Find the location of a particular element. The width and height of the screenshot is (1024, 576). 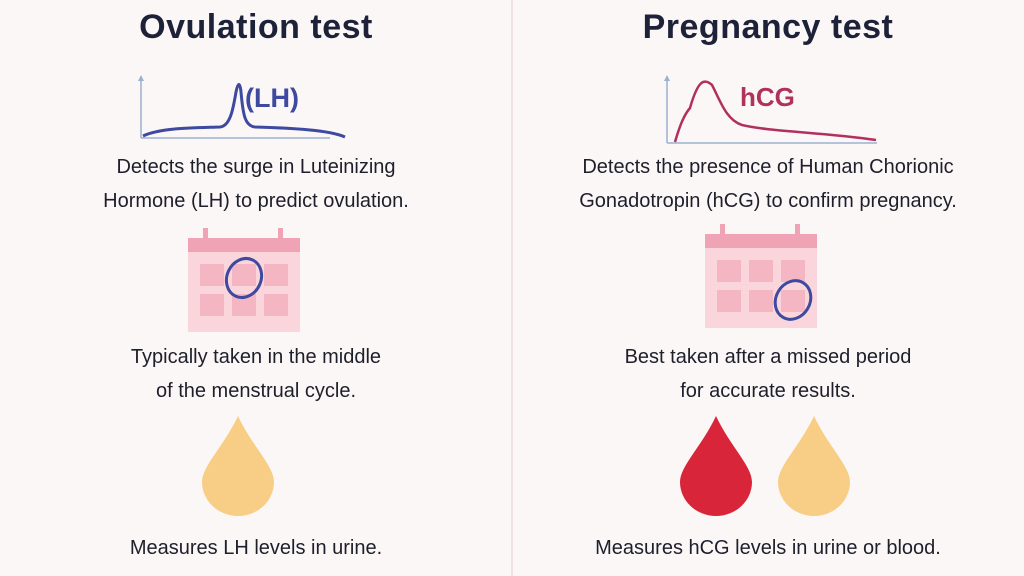

ovulation-sample: Measures LH levels in urine. is located at coordinates (256, 548).